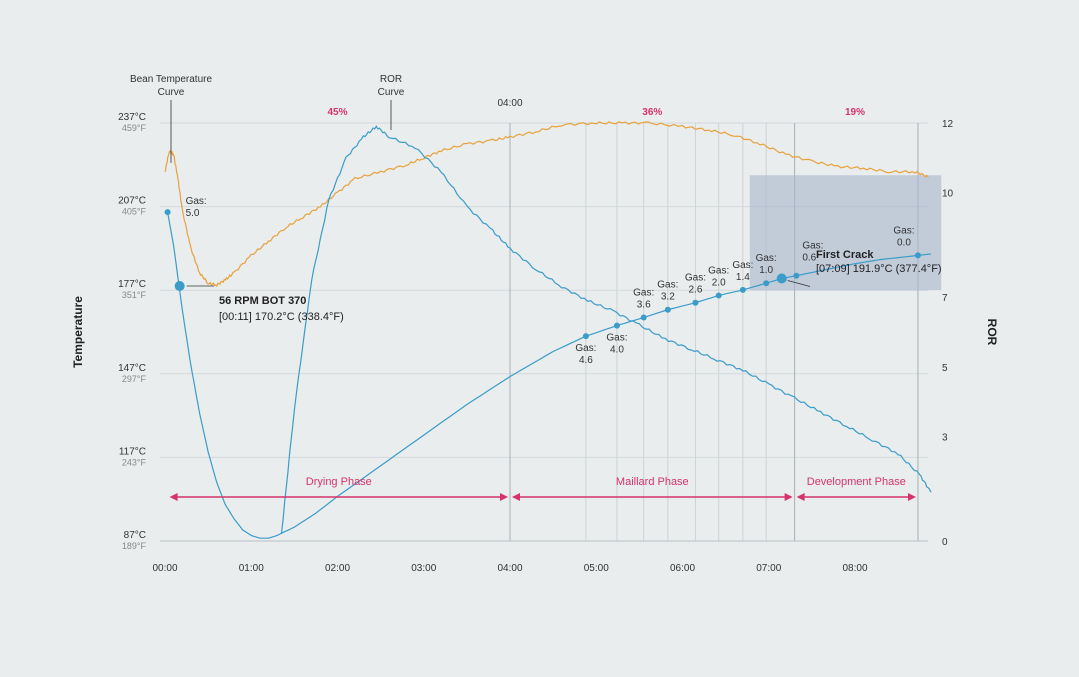  What do you see at coordinates (845, 255) in the screenshot?
I see `first-crack-title: First Crack` at bounding box center [845, 255].